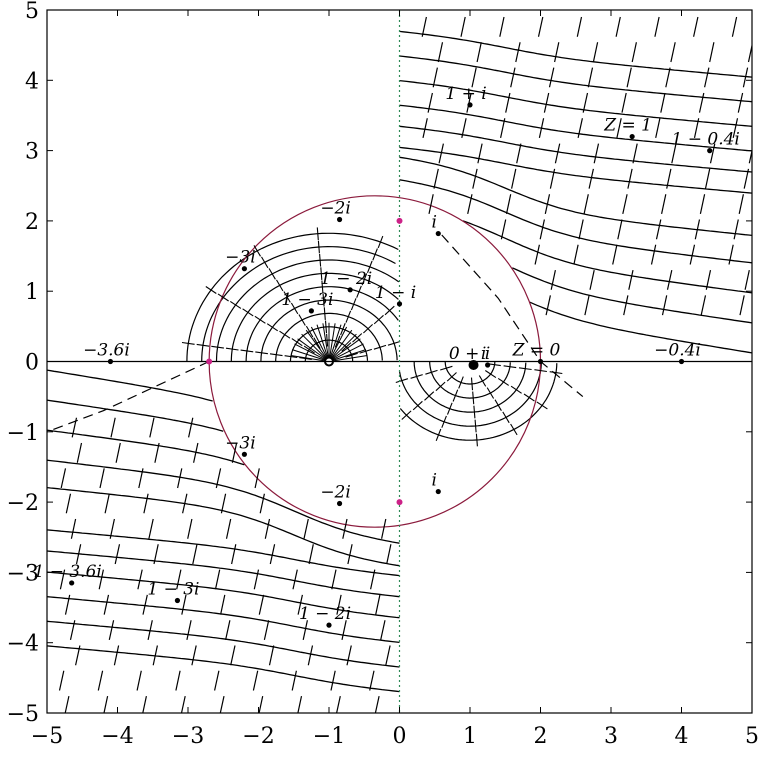 This screenshot has height=760, width=760. Describe the element at coordinates (706, 140) in the screenshot. I see `annotation-label: 1 − 0.4i` at that location.